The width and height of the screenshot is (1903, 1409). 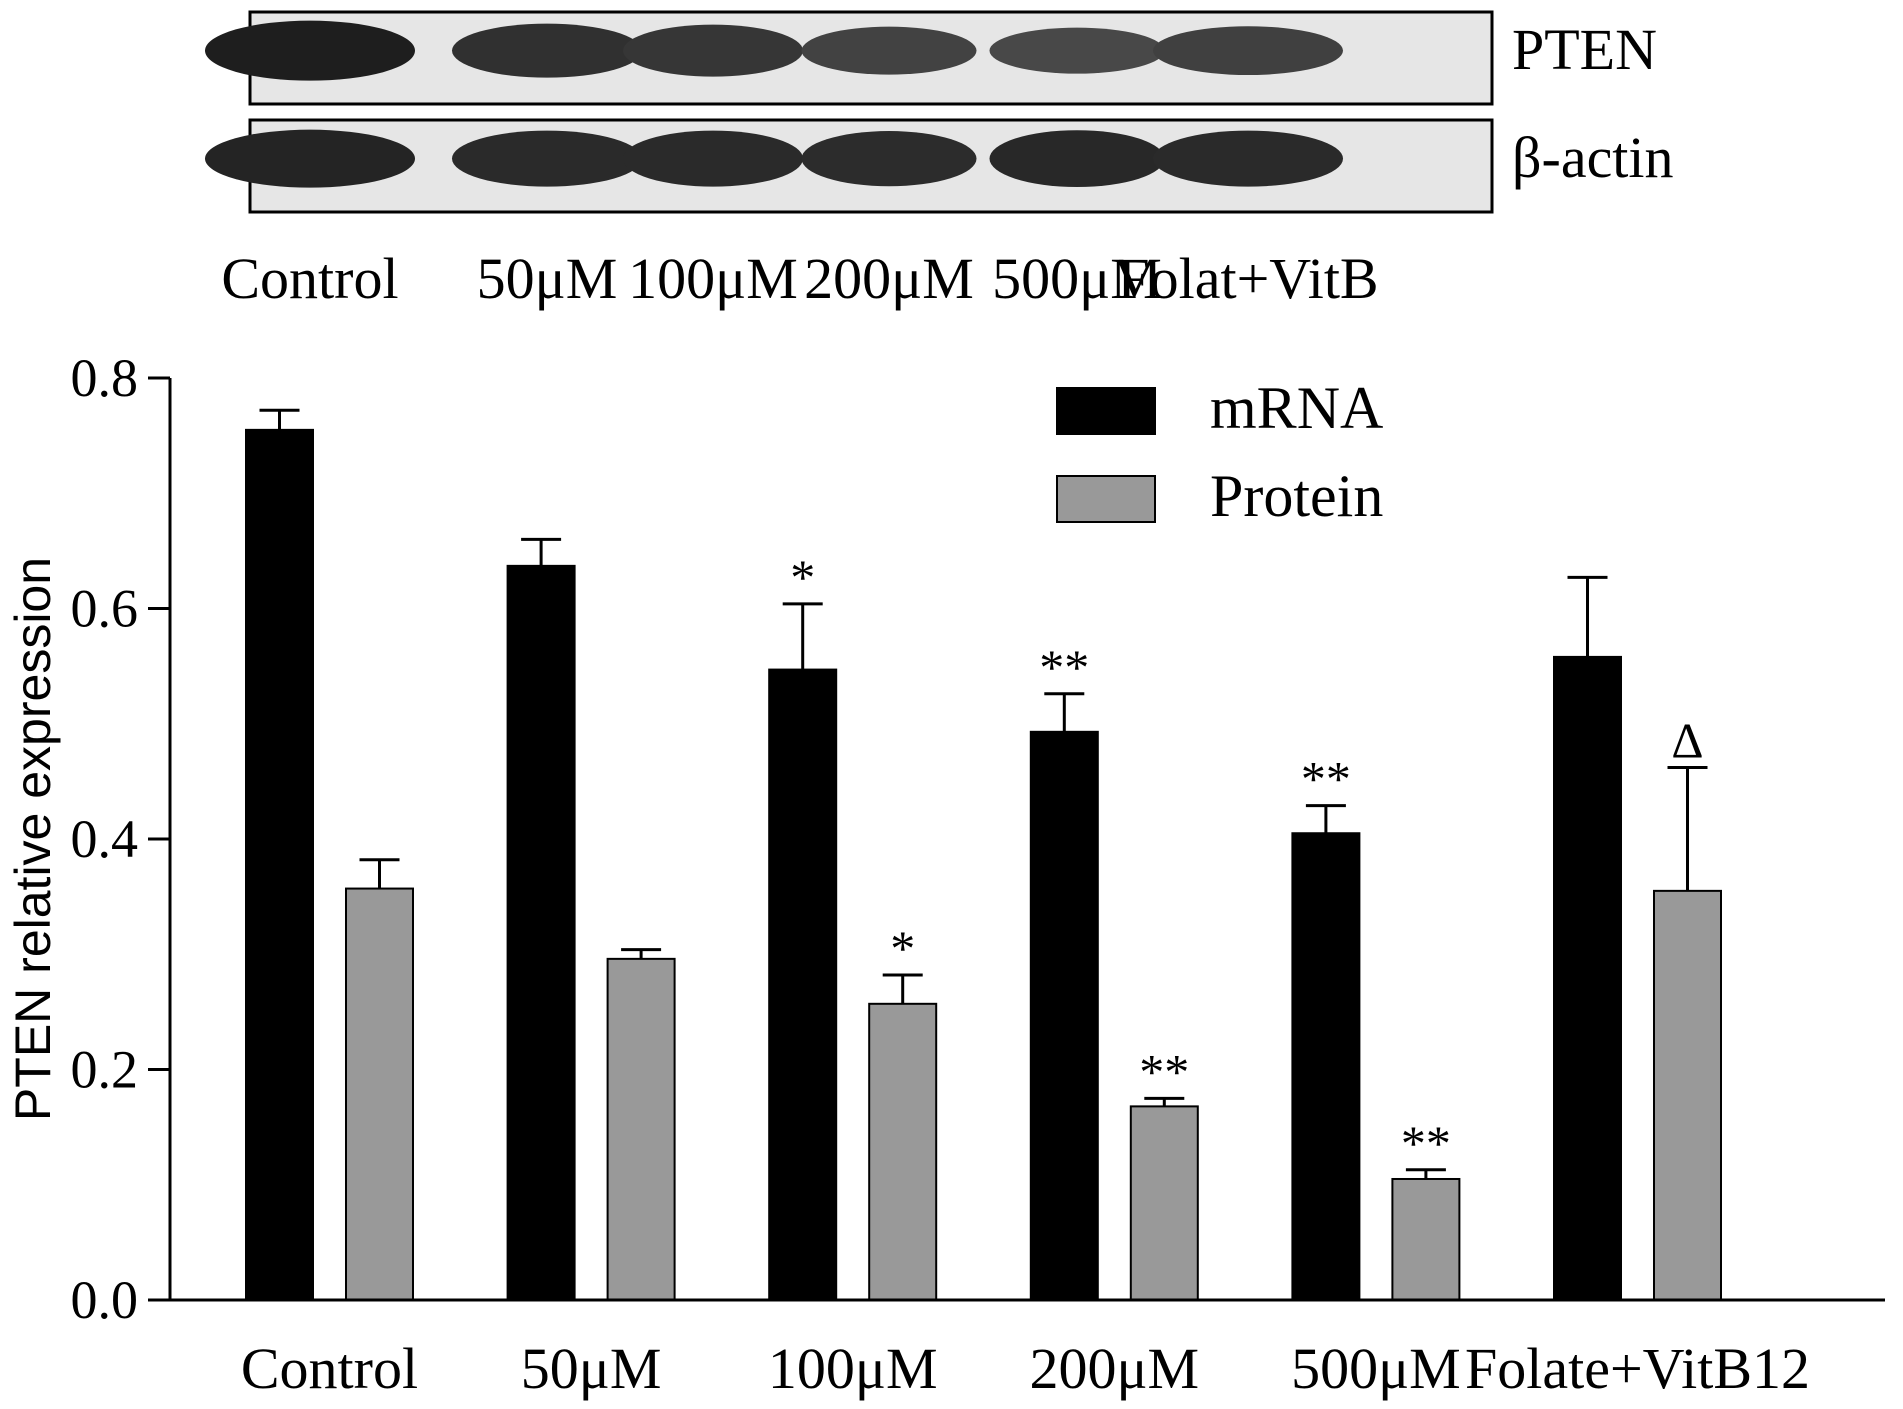 What do you see at coordinates (547, 278) in the screenshot?
I see `blot-lane-label: 50μM` at bounding box center [547, 278].